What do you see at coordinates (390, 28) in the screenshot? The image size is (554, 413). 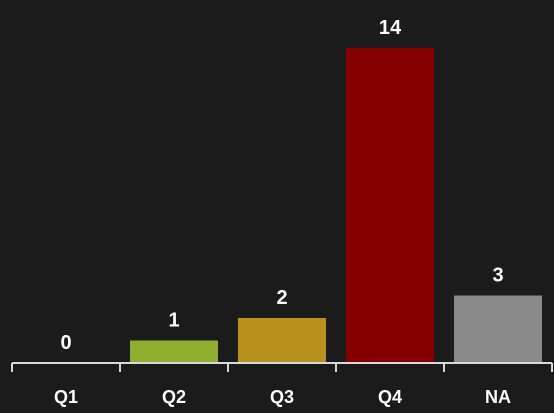 I see `data-label-q4: 14` at bounding box center [390, 28].